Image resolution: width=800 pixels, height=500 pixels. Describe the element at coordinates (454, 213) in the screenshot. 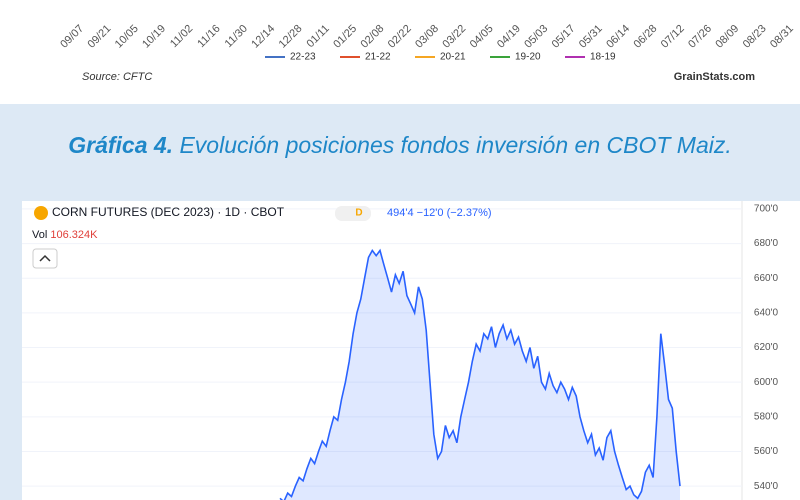

I see `quote-change: −12'0 (−2.37%)` at that location.